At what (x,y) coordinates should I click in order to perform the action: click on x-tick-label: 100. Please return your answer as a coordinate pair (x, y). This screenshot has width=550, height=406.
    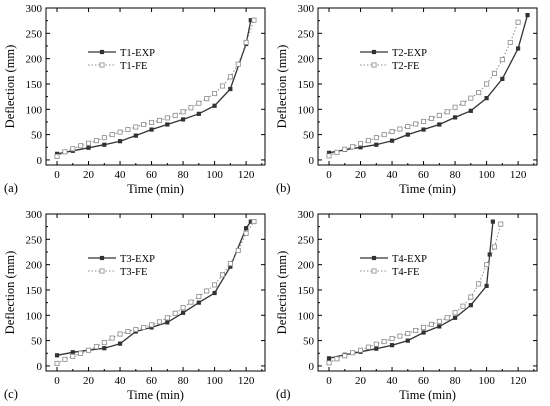
    Looking at the image, I should click on (214, 381).